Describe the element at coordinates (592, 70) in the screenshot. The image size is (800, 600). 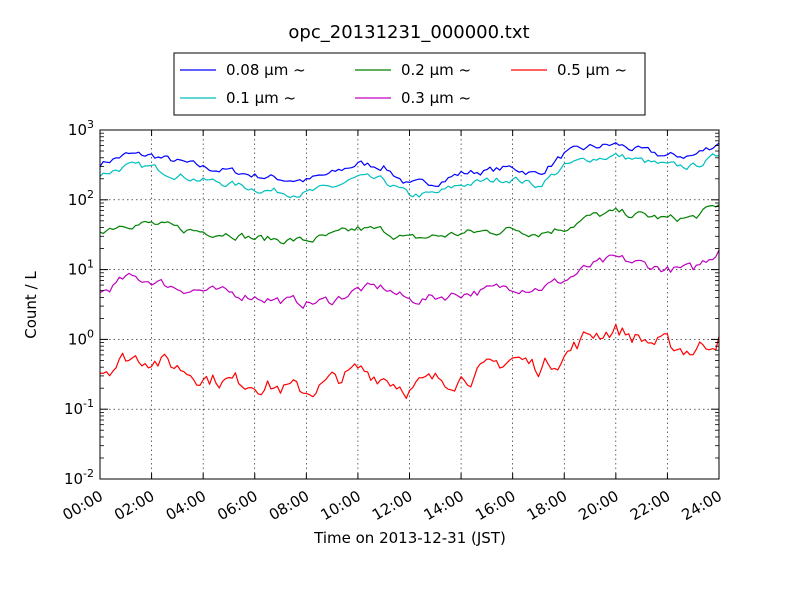
I see `legend-label: 0.5 μm ~` at that location.